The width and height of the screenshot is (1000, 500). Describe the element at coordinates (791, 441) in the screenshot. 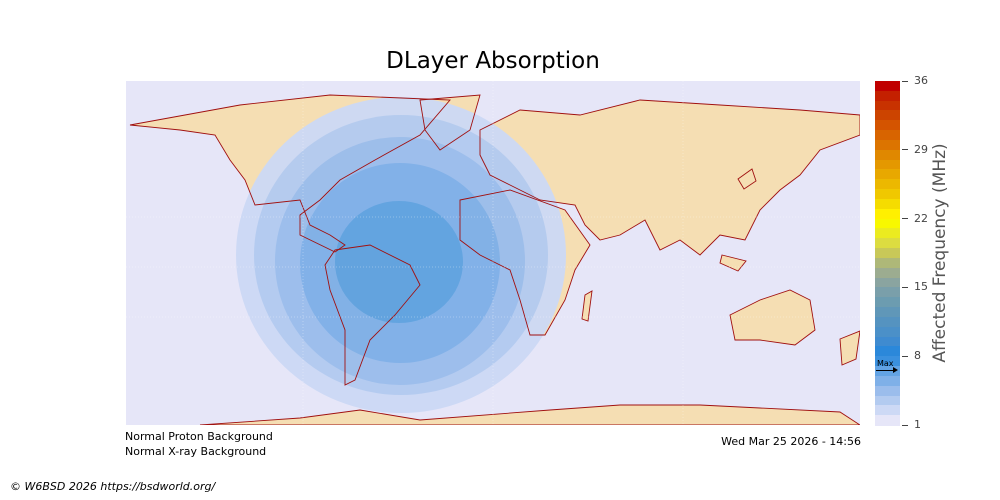

I see `timestamp: Wed Mar 25 2026 - 14:56` at that location.